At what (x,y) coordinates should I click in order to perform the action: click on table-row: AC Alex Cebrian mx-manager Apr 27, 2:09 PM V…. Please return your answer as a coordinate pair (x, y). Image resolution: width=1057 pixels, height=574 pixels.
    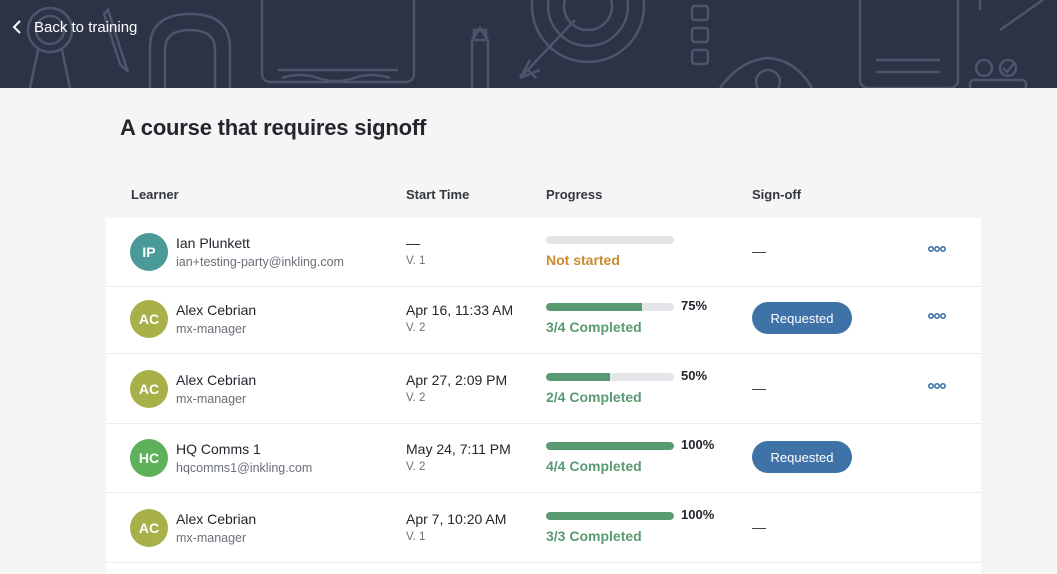
    Looking at the image, I should click on (543, 389).